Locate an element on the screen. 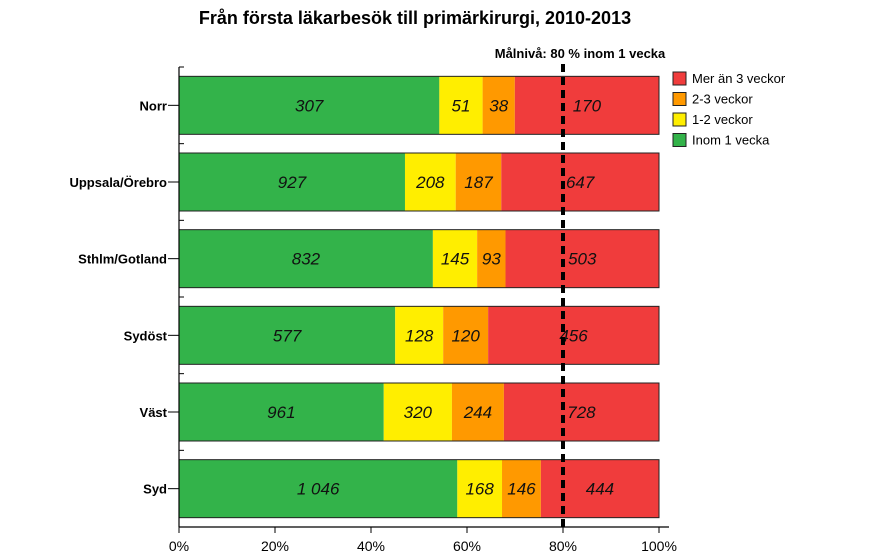  x-tick-label: 80% is located at coordinates (563, 546).